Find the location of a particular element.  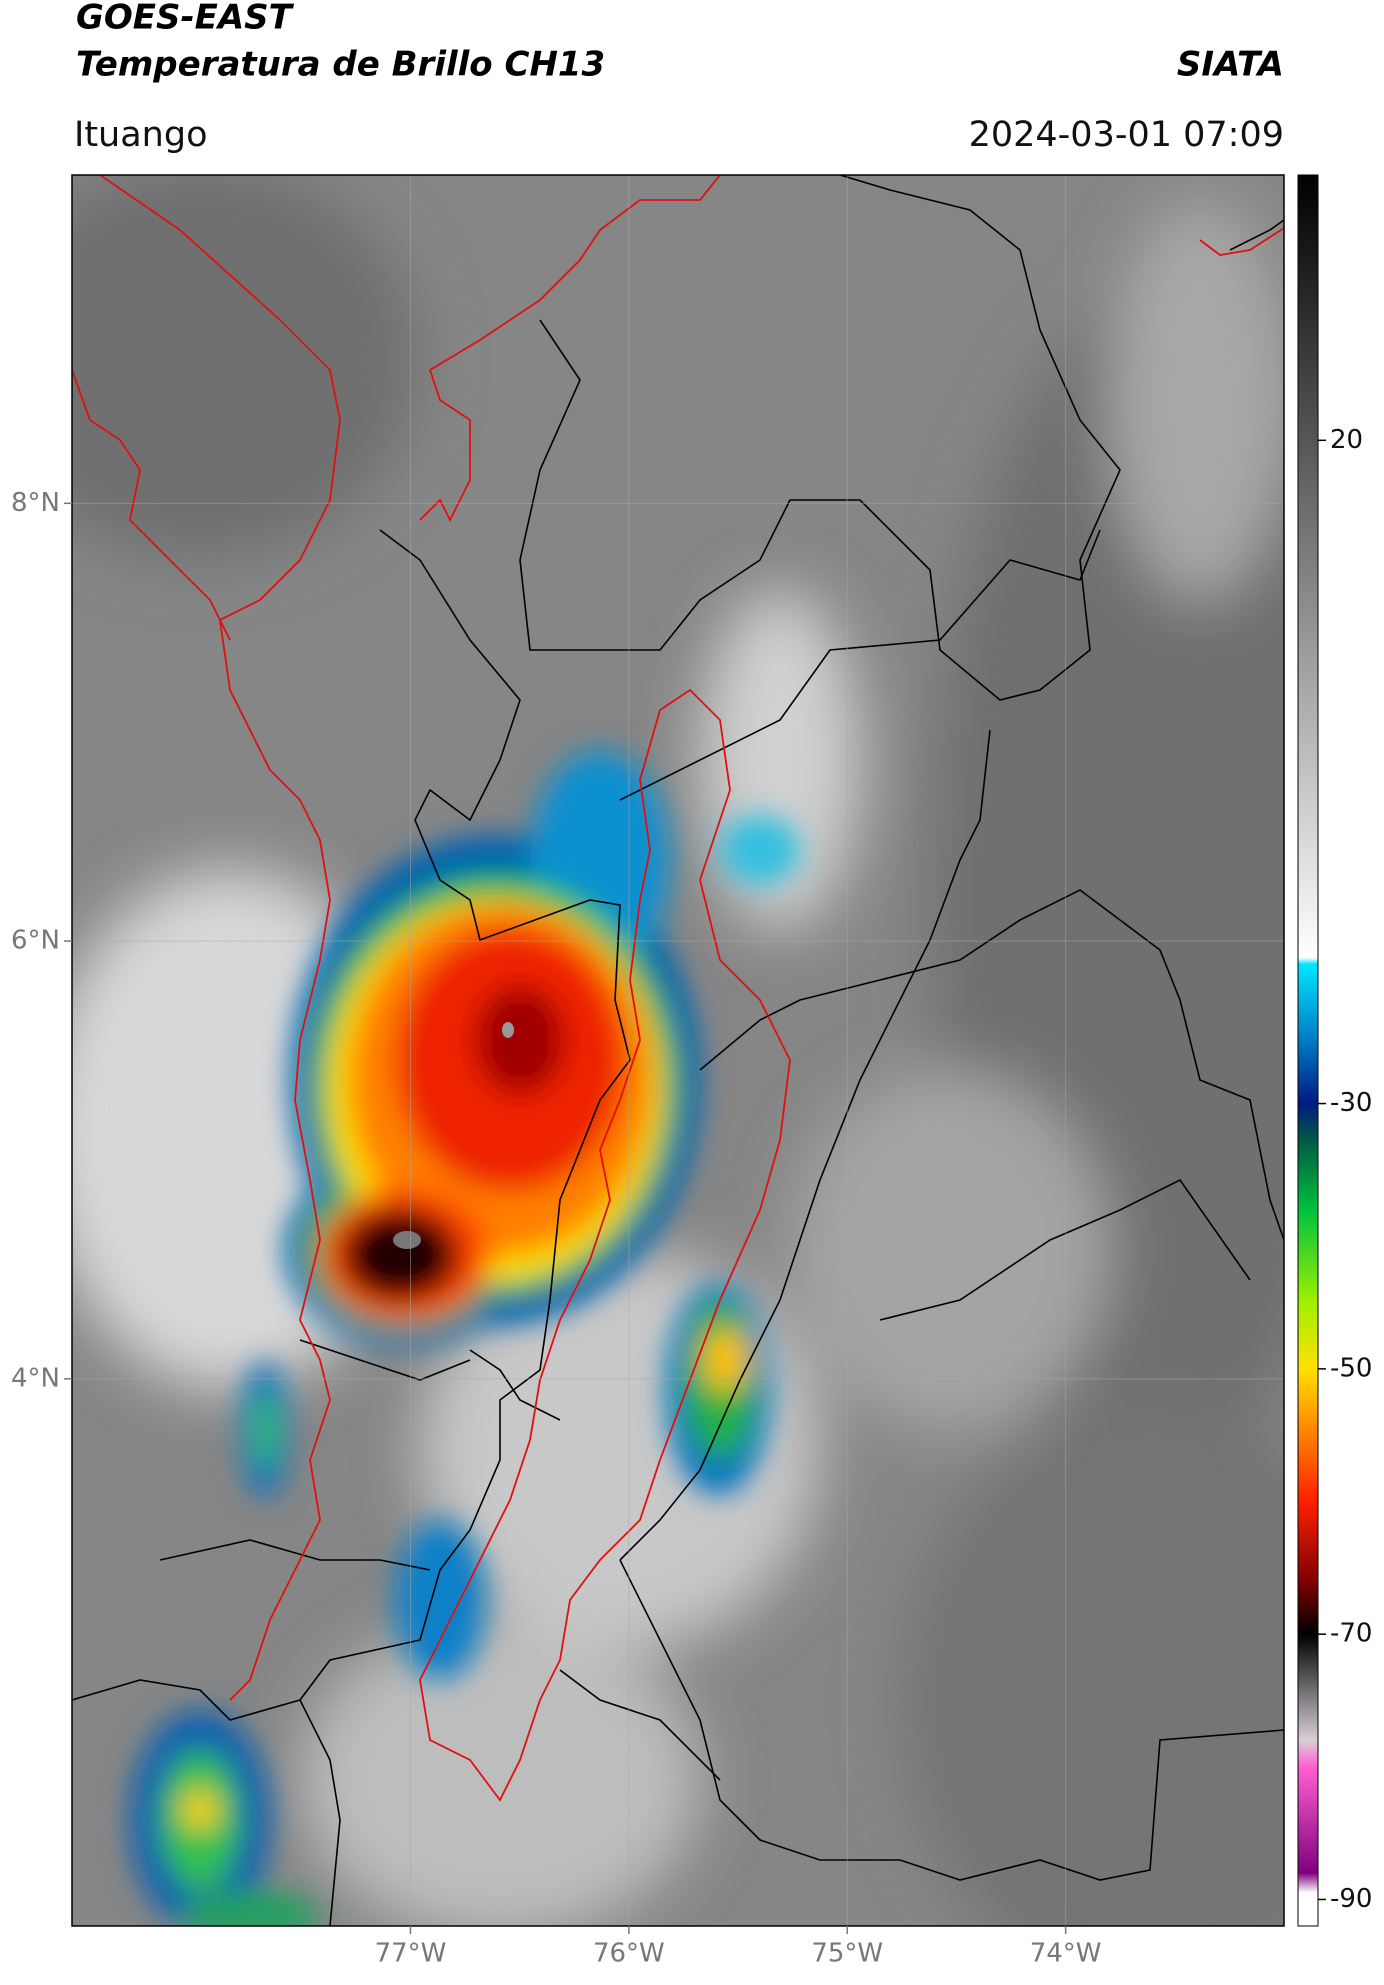

source: SIATA is located at coordinates (1230, 65).